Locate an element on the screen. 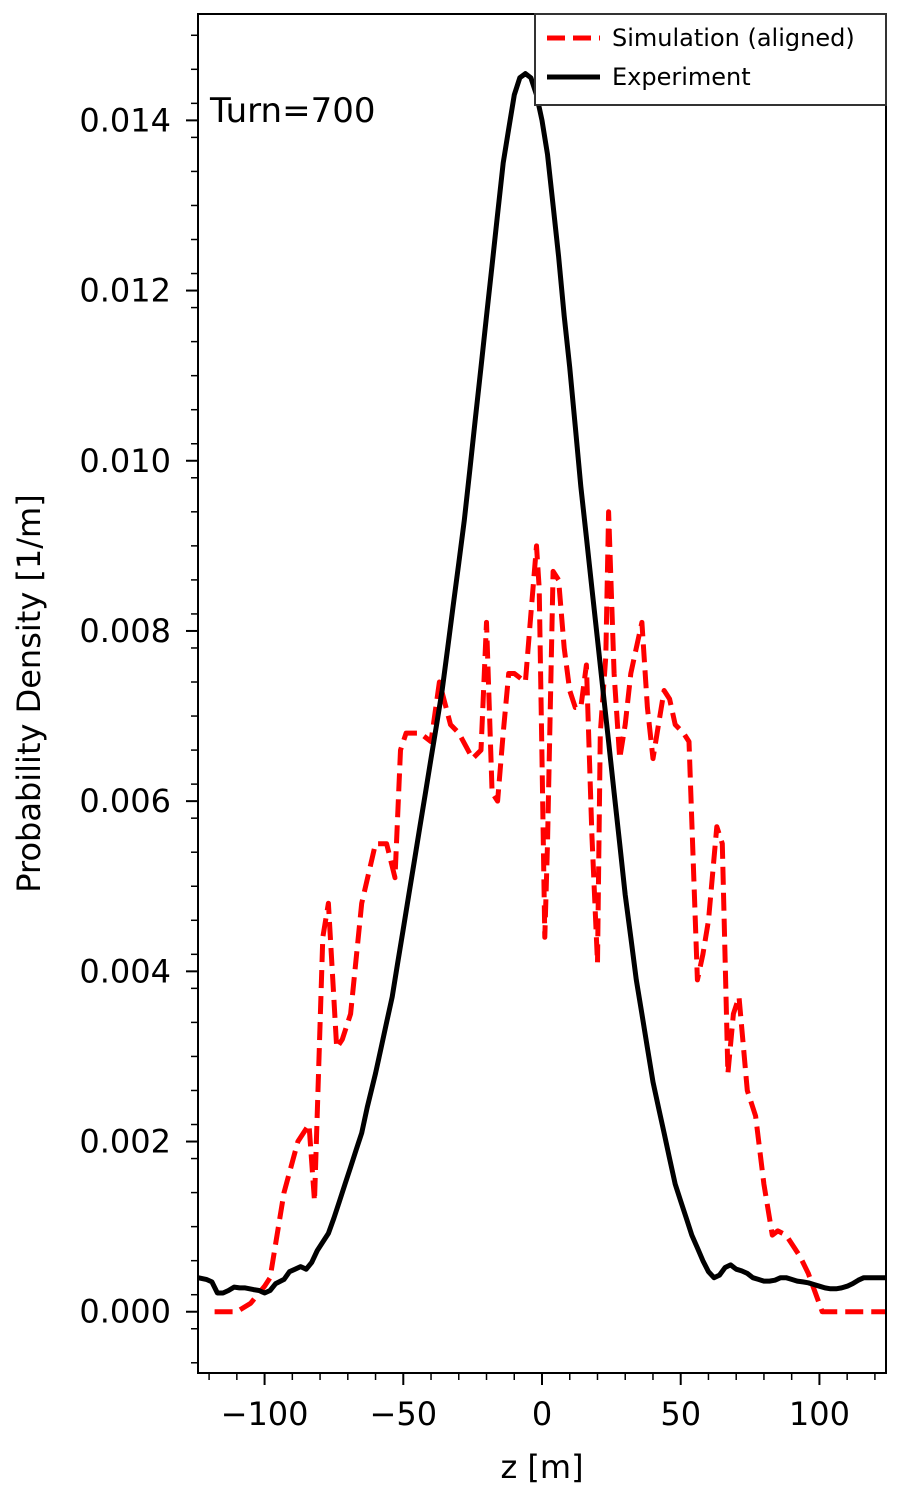 This screenshot has width=900, height=1500. y-tick-label: 0.014 is located at coordinates (125, 120).